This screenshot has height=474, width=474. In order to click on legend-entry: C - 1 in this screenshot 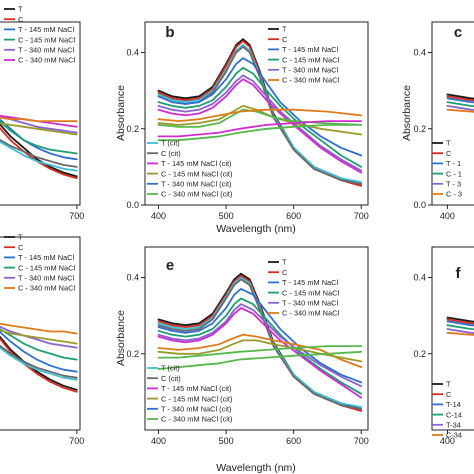, I will do `click(454, 173)`.